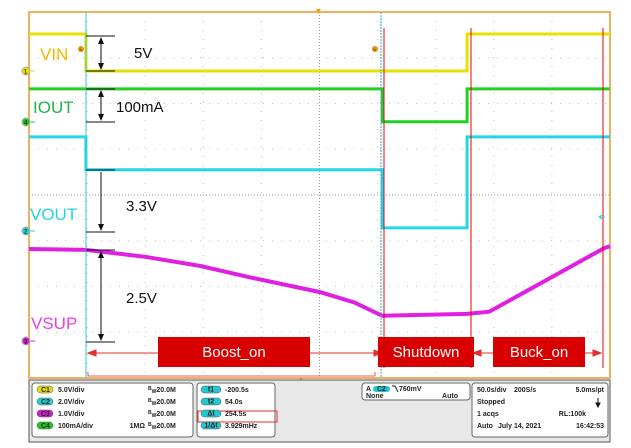  What do you see at coordinates (525, 390) in the screenshot?
I see `svg-text: 200S/s` at bounding box center [525, 390].